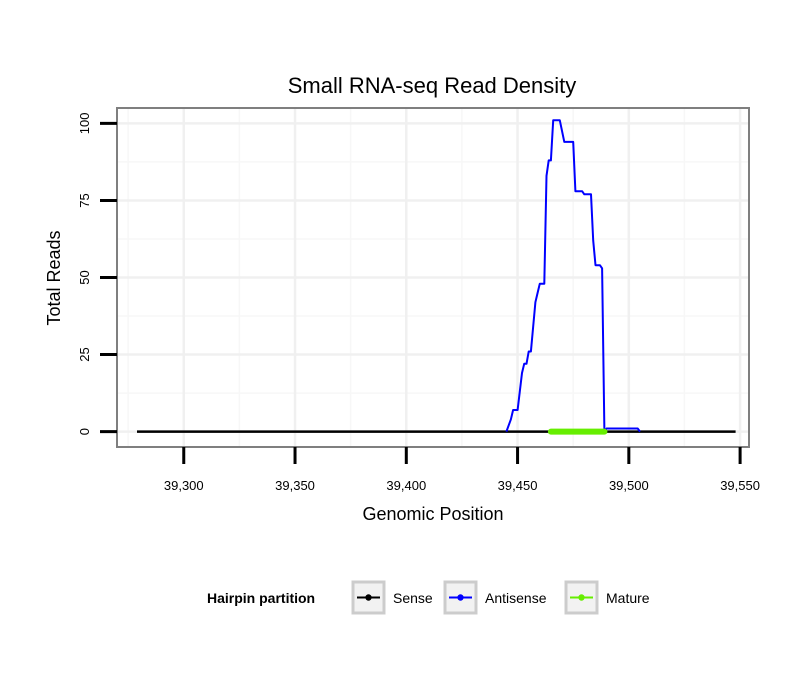 The height and width of the screenshot is (690, 810). I want to click on legend-label: Antisense, so click(516, 598).